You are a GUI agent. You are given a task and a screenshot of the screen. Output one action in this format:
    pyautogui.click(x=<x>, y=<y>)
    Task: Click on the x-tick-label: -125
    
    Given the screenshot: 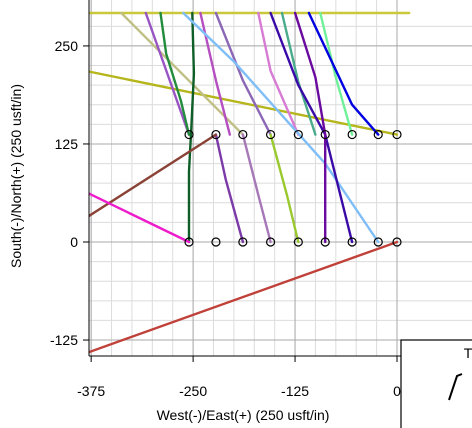 What is the action you would take?
    pyautogui.click(x=295, y=391)
    